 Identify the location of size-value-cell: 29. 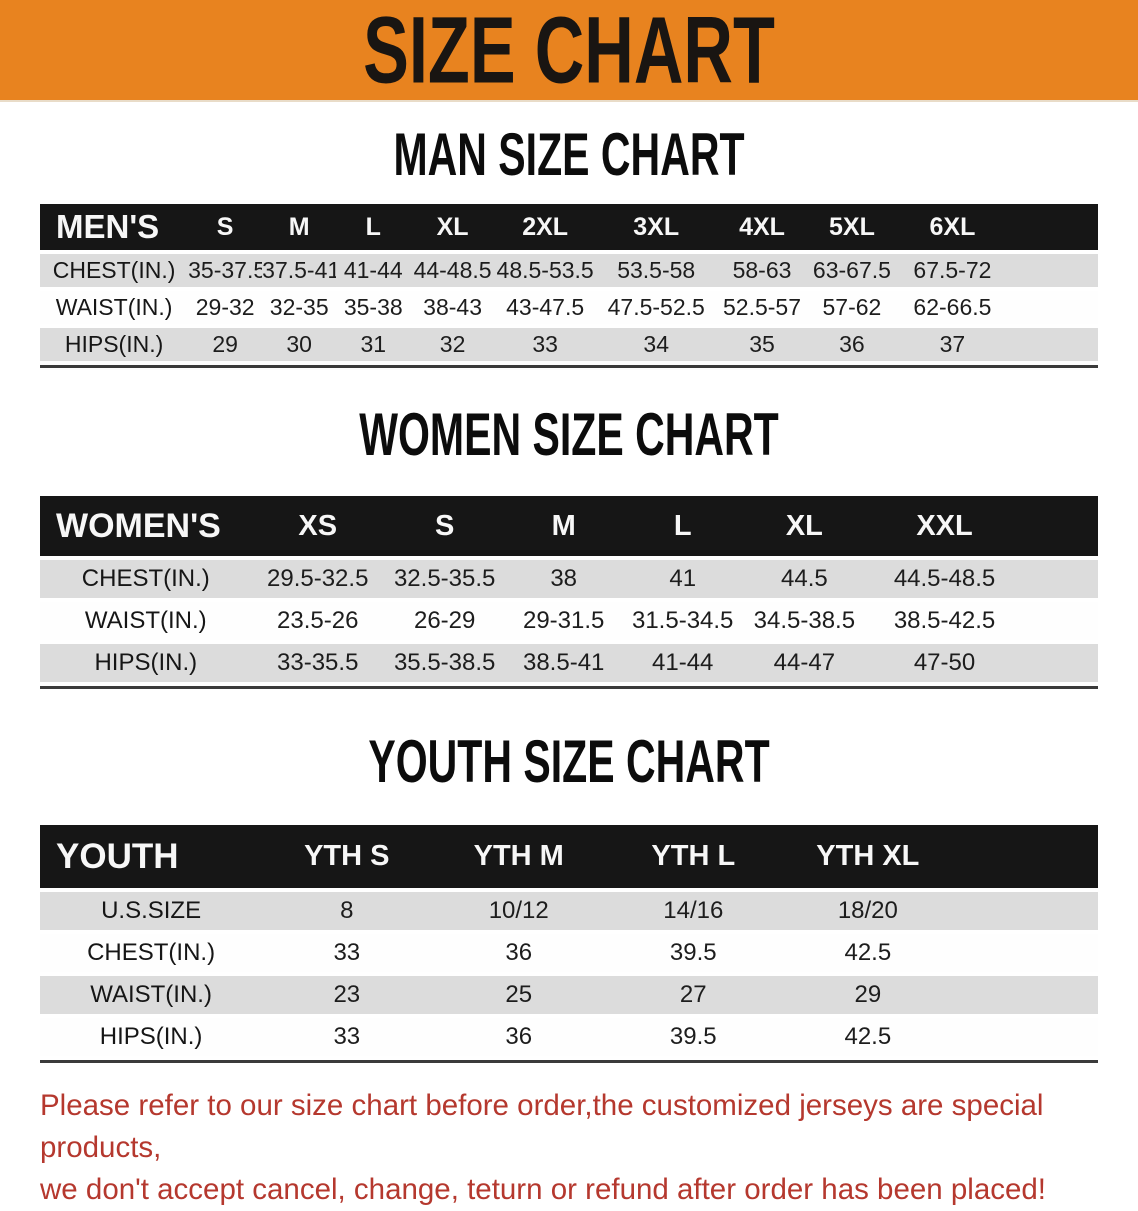
(225, 344).